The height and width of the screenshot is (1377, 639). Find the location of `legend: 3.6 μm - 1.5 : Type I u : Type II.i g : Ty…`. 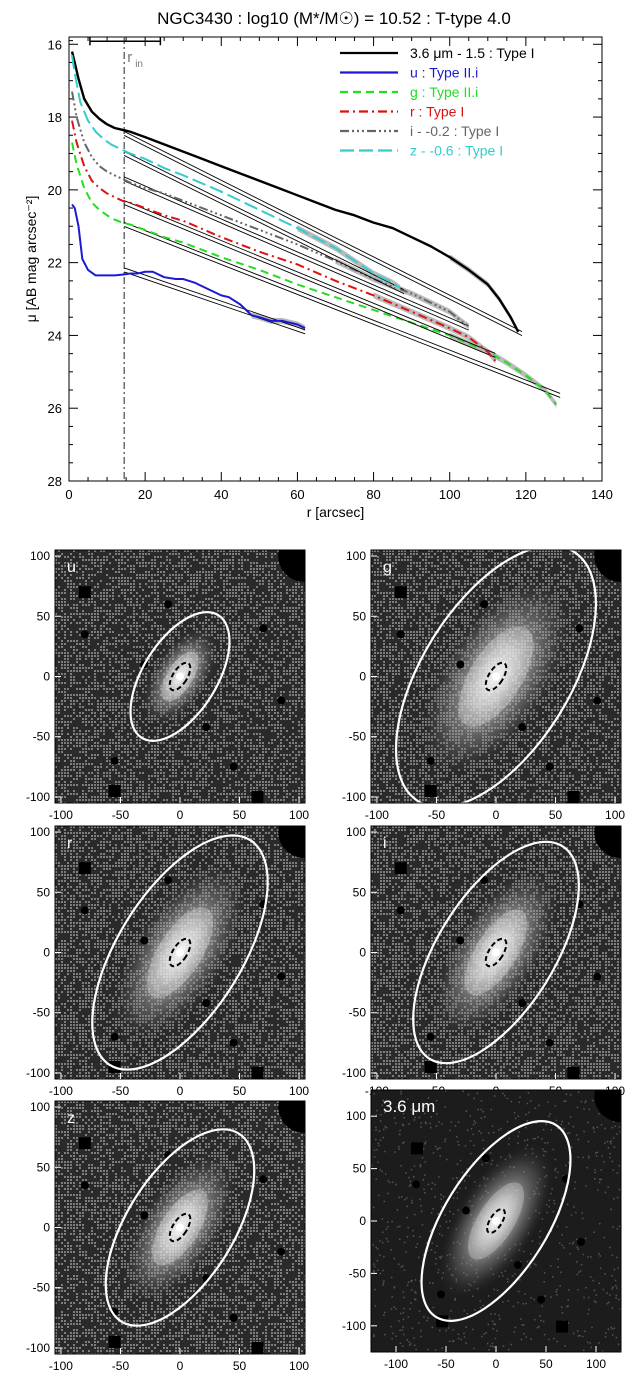

legend: 3.6 μm - 1.5 : Type I u : Type II.i g : Ty… is located at coordinates (437, 102).